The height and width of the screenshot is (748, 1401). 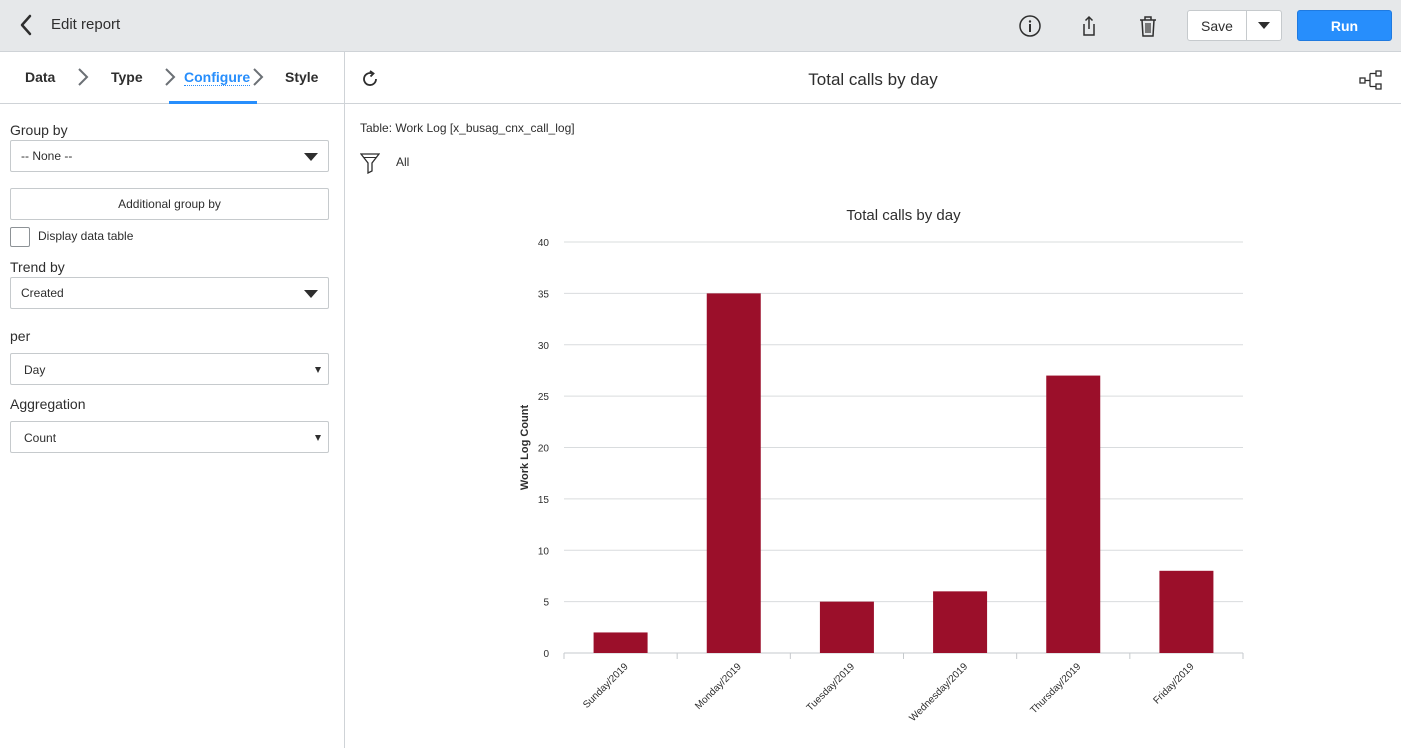 I want to click on active-step-indicator, so click(x=213, y=102).